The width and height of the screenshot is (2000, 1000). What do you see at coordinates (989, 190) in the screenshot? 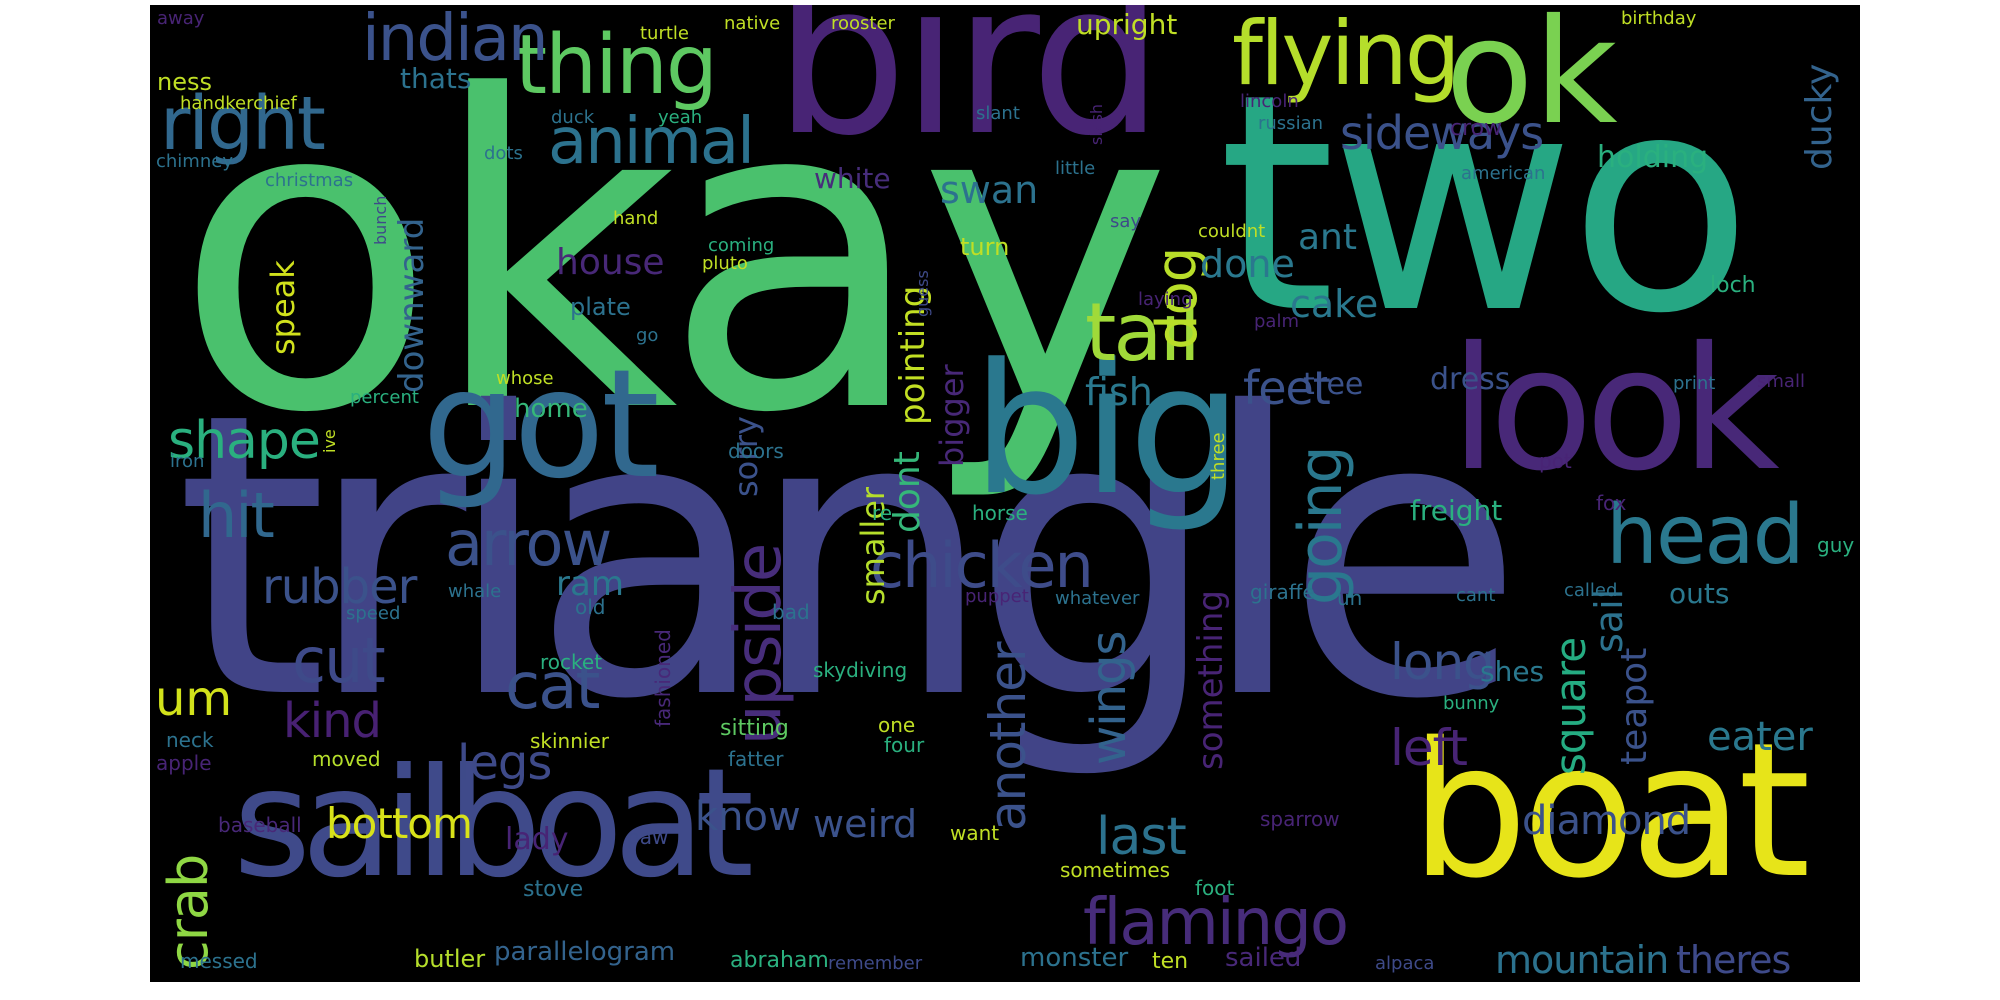
I see `word-swan: swan` at bounding box center [989, 190].